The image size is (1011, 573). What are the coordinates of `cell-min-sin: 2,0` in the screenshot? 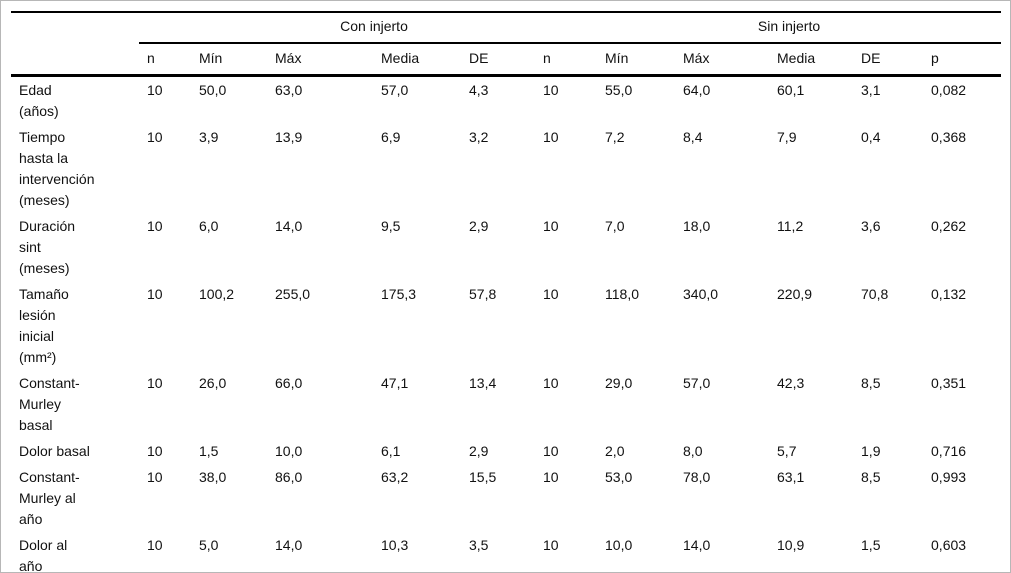 It's located at (615, 450).